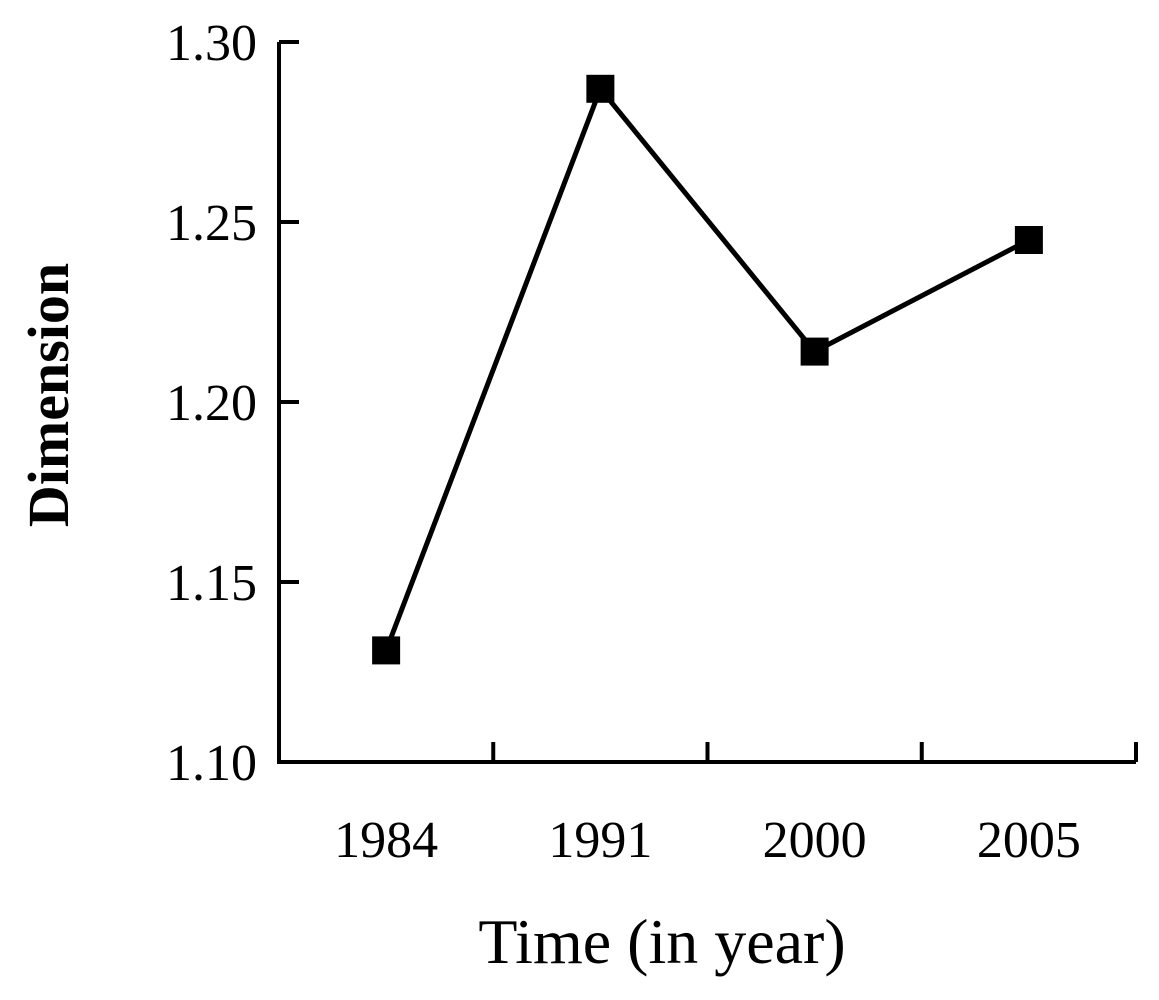 The image size is (1159, 1000). What do you see at coordinates (386, 840) in the screenshot?
I see `x-tick-label: 1984` at bounding box center [386, 840].